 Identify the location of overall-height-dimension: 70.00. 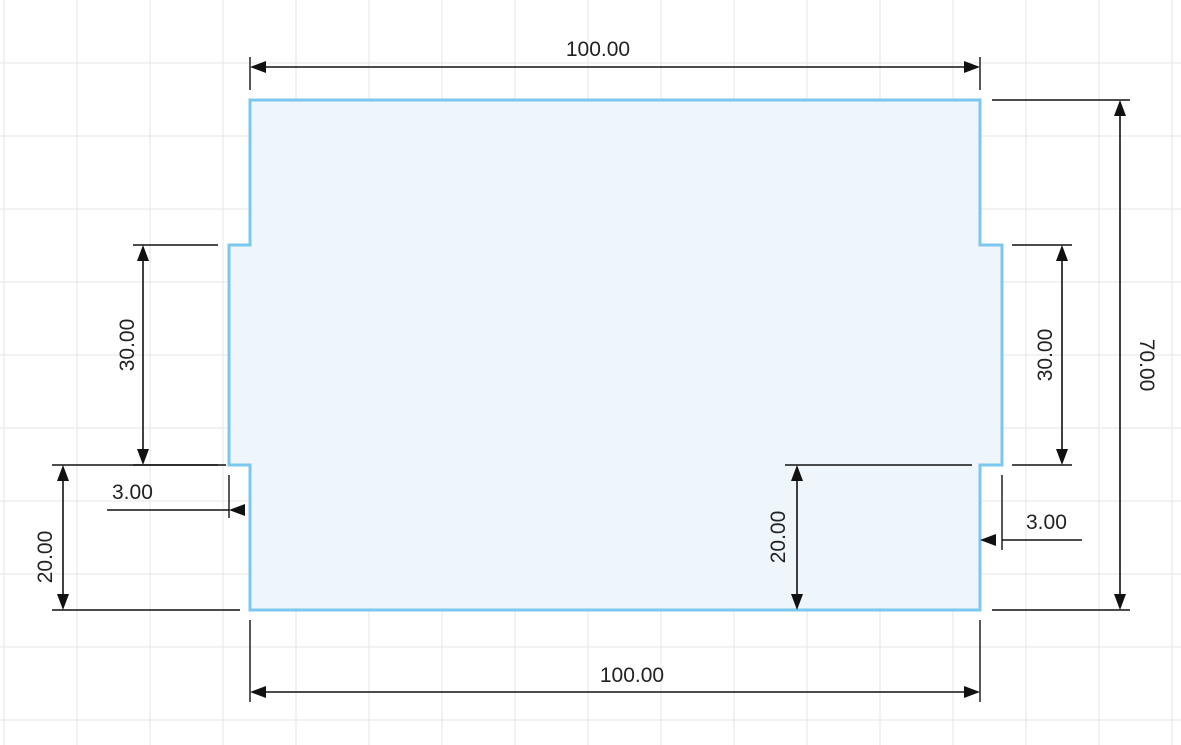
(1075, 355).